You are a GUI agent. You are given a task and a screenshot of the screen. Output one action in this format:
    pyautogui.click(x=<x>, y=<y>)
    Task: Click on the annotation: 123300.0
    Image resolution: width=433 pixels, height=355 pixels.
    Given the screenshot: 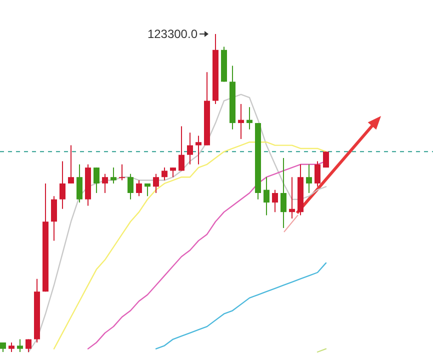 What is the action you would take?
    pyautogui.click(x=172, y=34)
    